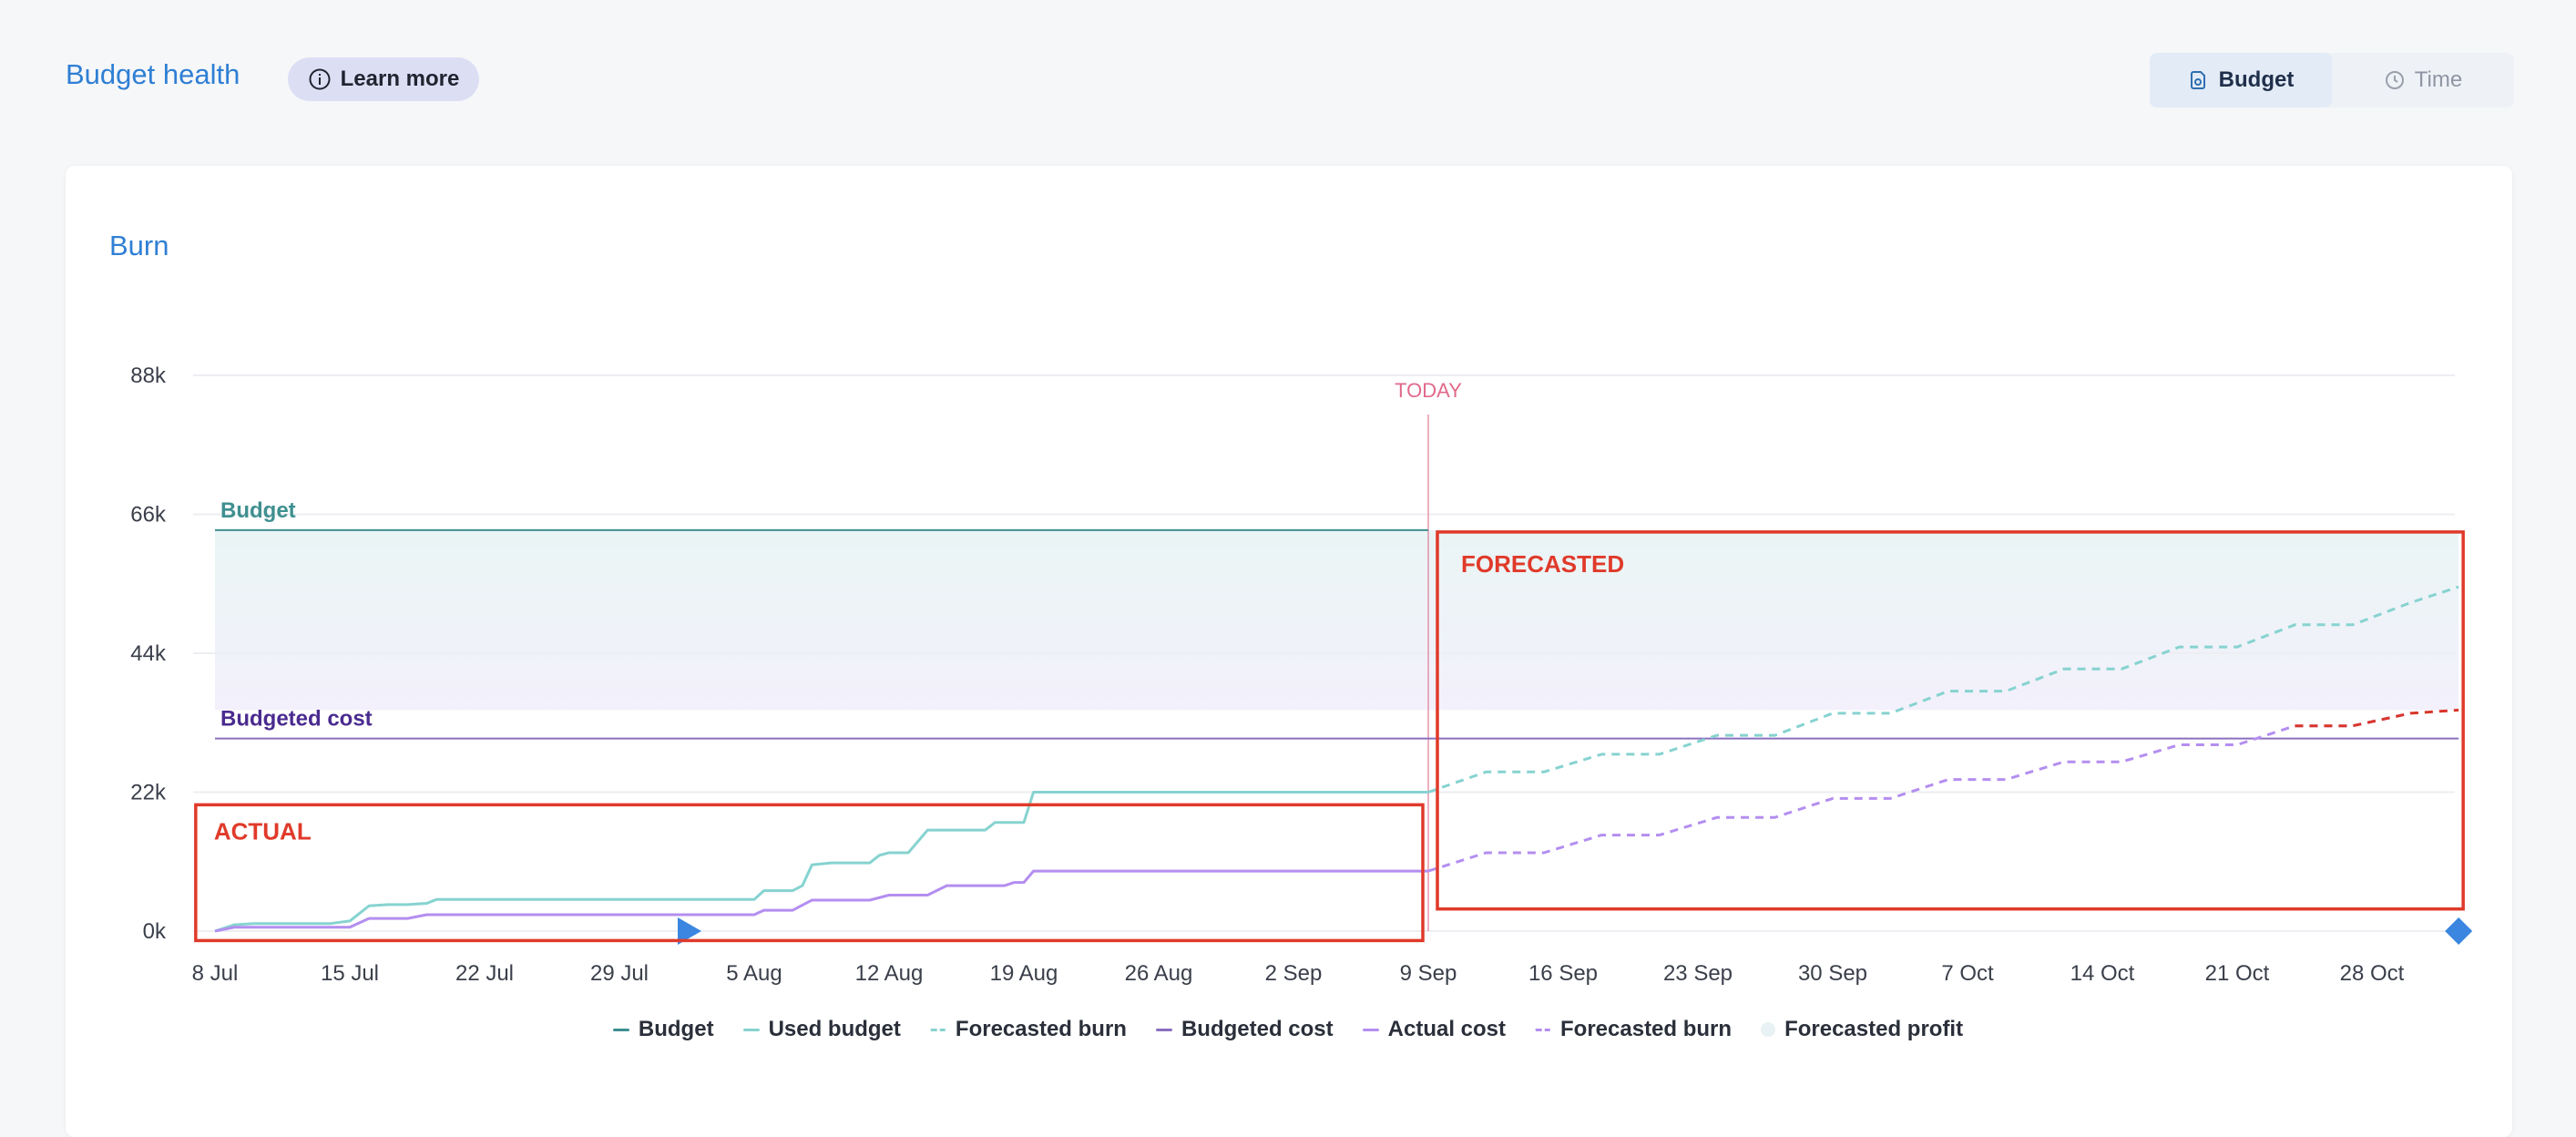 This screenshot has width=2576, height=1137. What do you see at coordinates (350, 973) in the screenshot?
I see `x-tick-label: 15 Jul` at bounding box center [350, 973].